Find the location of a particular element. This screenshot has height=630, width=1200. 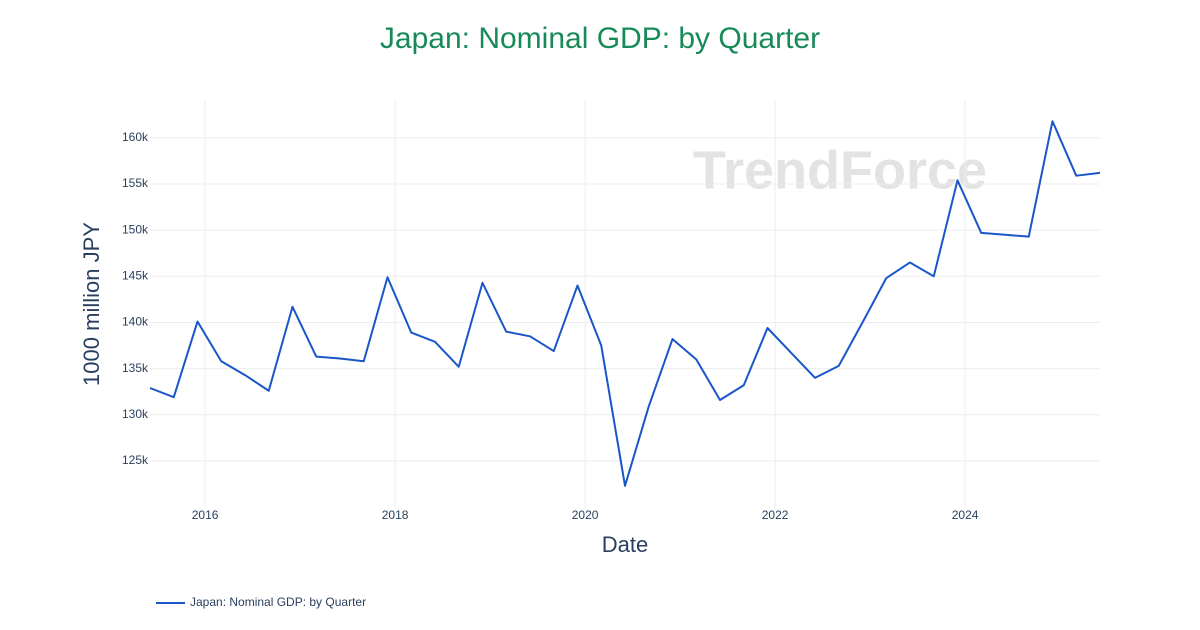

y-tick-label: 140k is located at coordinates (135, 322).